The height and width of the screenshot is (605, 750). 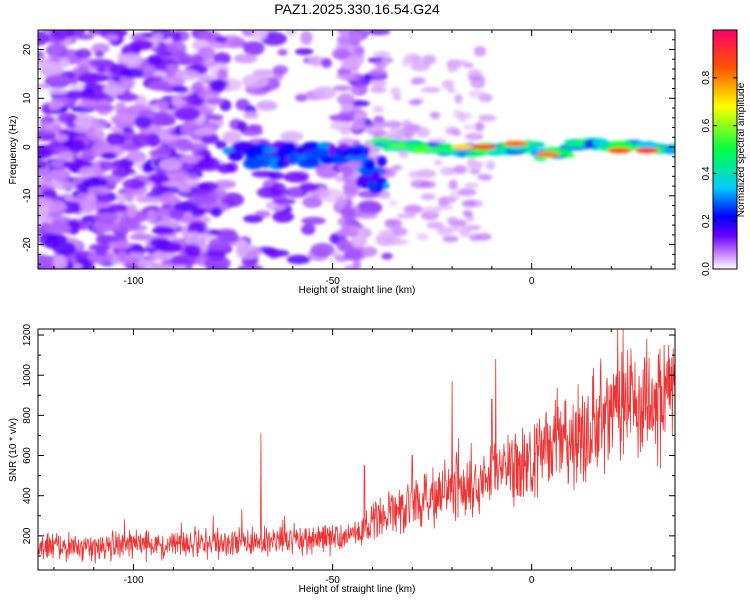 What do you see at coordinates (27, 455) in the screenshot?
I see `snr-y-tick-label: 600` at bounding box center [27, 455].